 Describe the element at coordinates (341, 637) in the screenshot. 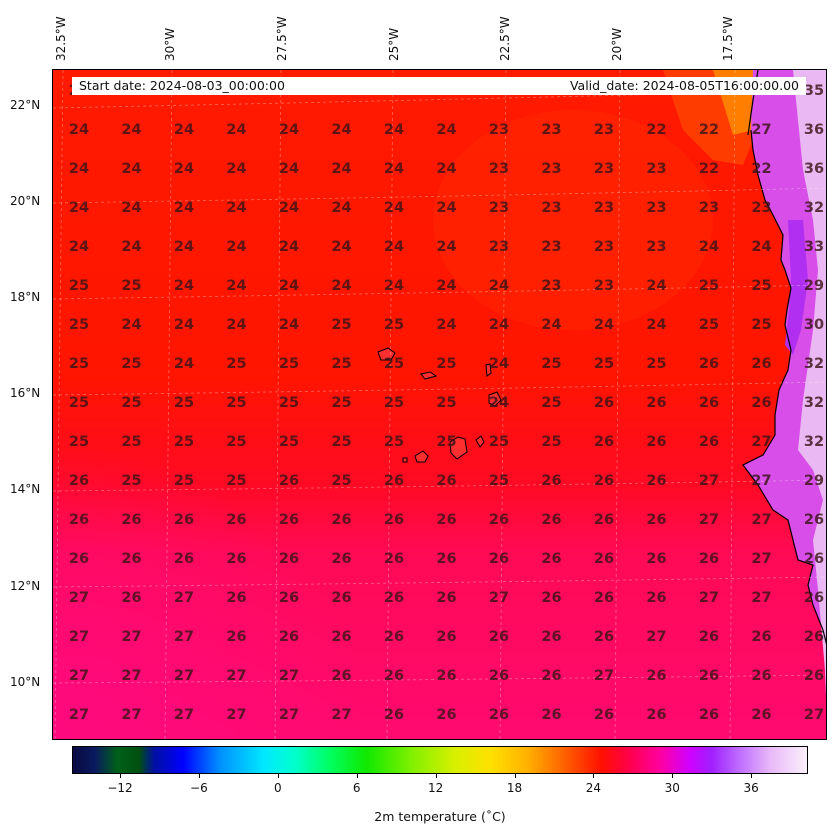

I see `grid-value-r14-c5: 26` at that location.